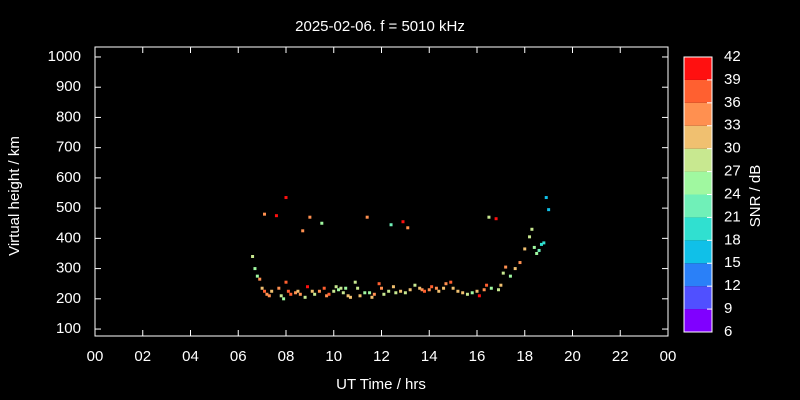 The width and height of the screenshot is (800, 400). I want to click on colorbar-tick-label: 6, so click(728, 331).